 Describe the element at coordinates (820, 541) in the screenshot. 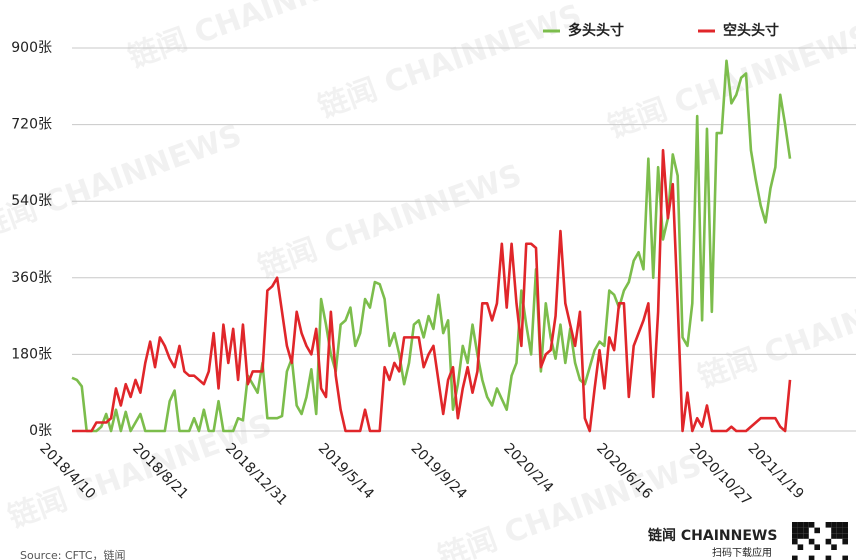

I see `qr-code` at that location.